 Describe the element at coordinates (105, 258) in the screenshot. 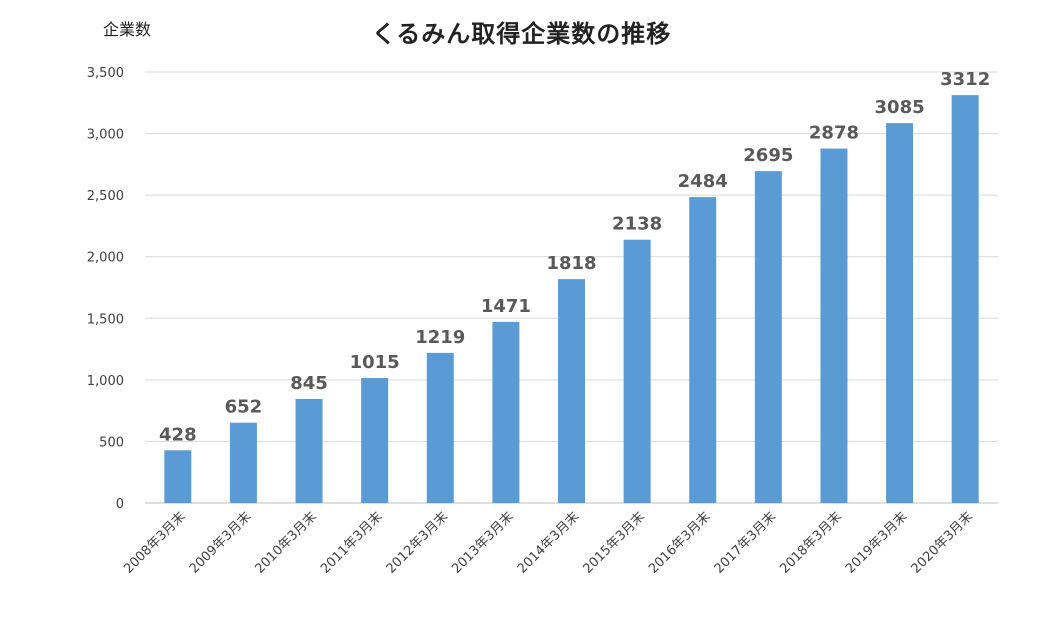

I see `y-tick-label: 2,000` at that location.